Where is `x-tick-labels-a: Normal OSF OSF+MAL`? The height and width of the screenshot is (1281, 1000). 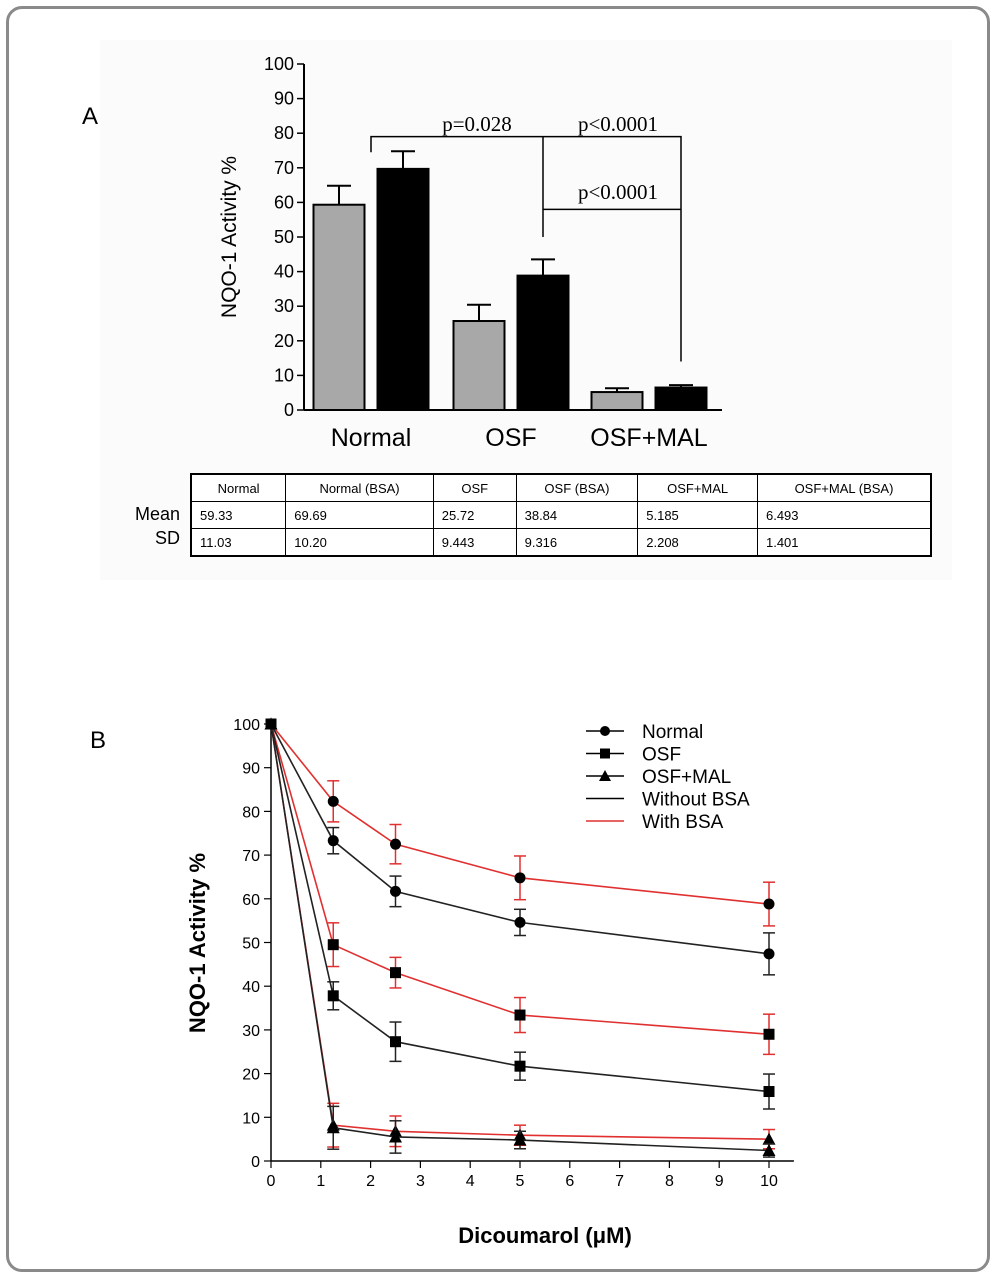 x-tick-labels-a: Normal OSF OSF+MAL is located at coordinates (519, 438).